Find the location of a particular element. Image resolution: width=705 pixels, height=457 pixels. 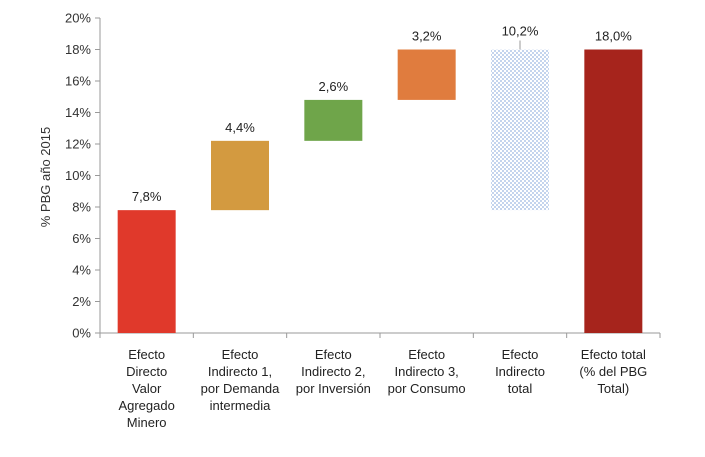

x-tick-label-line: Indirecto is located at coordinates (520, 371).